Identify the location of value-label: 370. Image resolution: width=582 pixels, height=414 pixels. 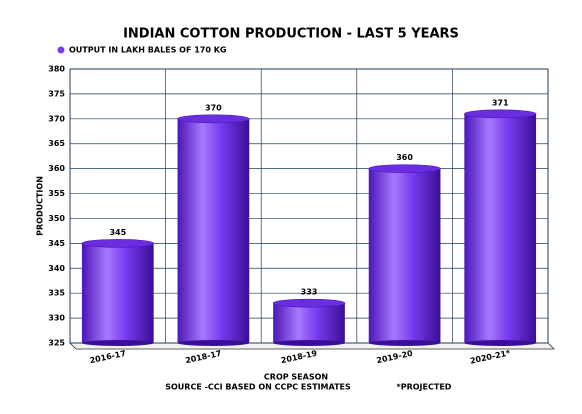
(213, 107).